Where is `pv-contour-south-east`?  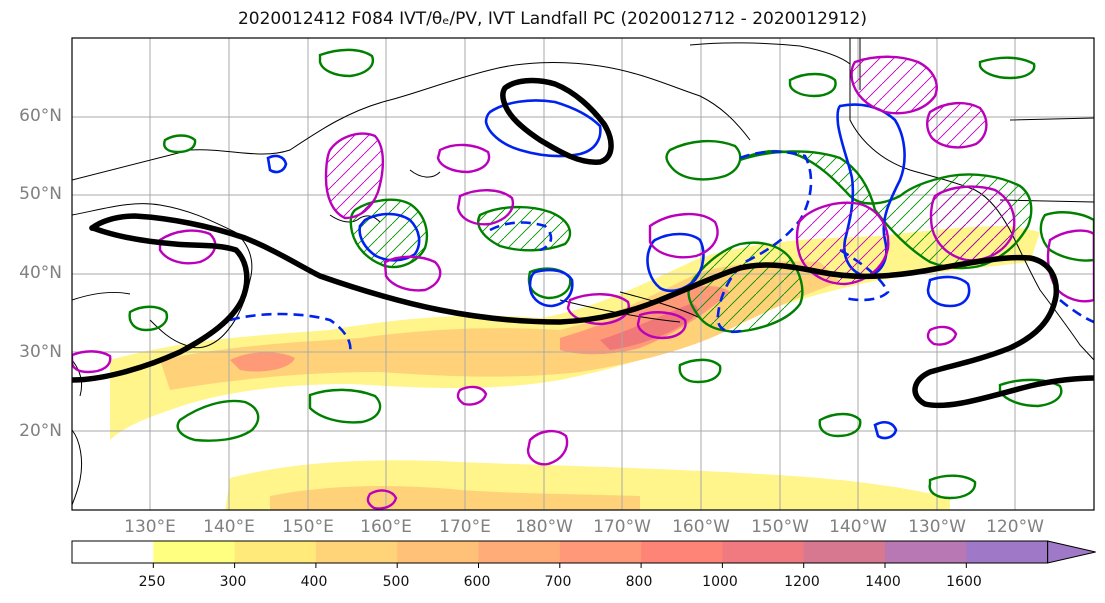 pv-contour-south-east is located at coordinates (1030, 393).